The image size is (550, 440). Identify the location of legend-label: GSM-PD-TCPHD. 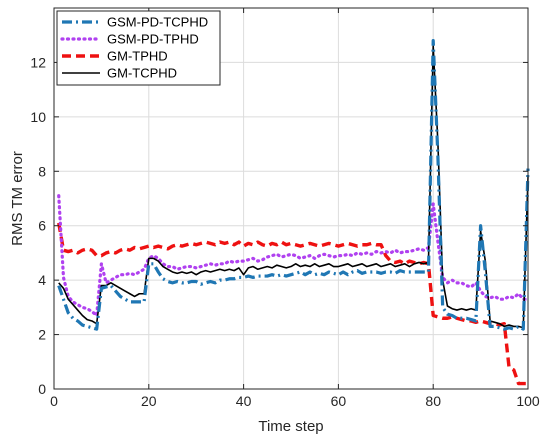
(157, 22).